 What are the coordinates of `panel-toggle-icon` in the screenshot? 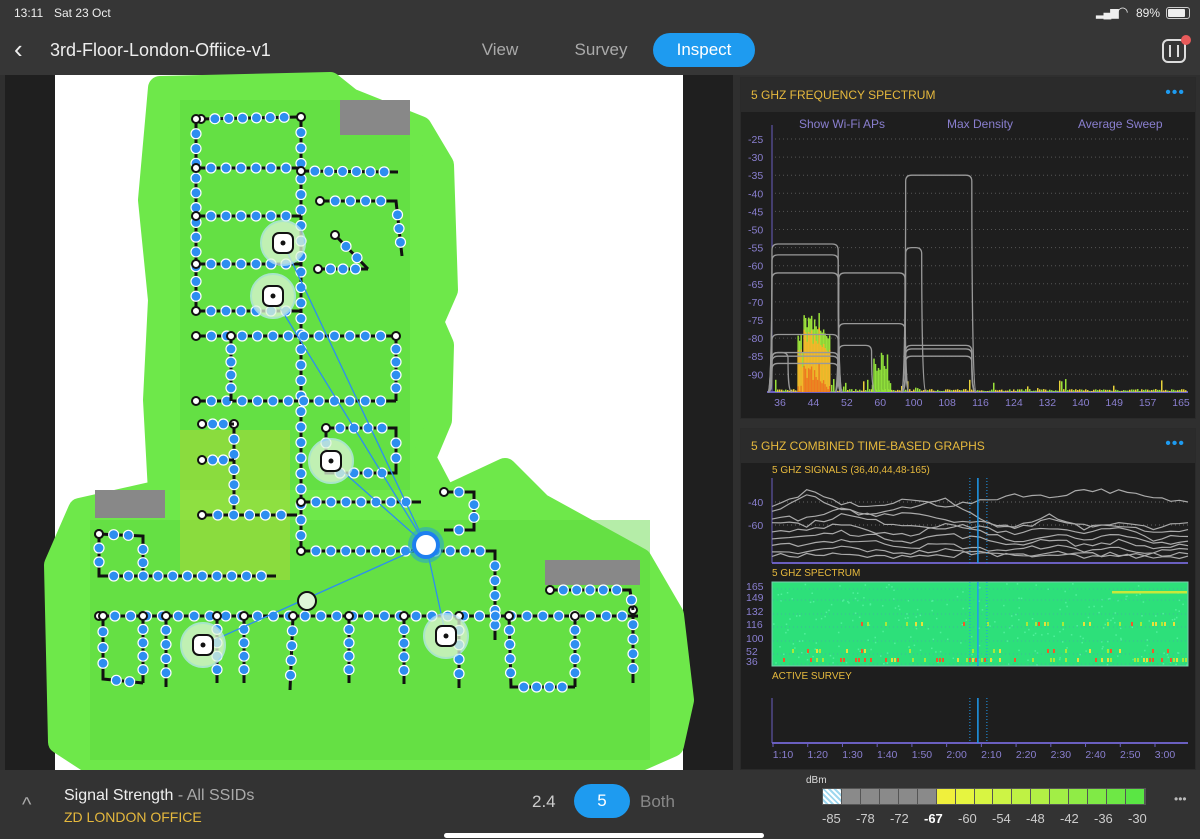 It's located at (1174, 51).